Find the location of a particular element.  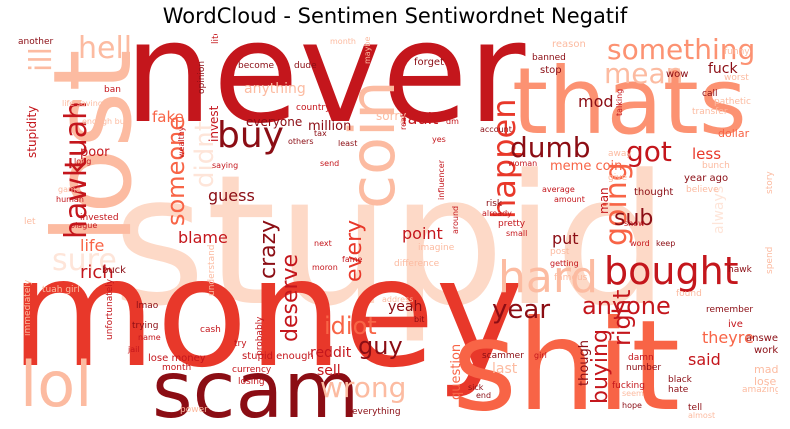

word: put is located at coordinates (565, 238).